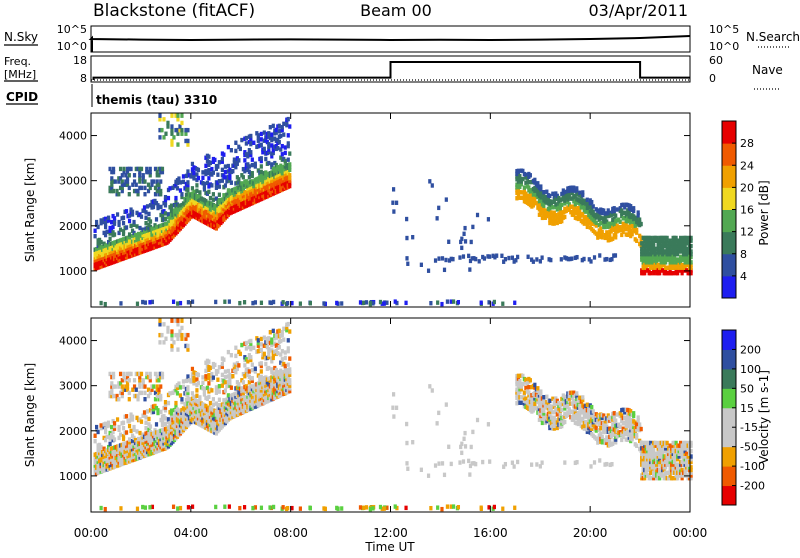  I want to click on nave-tick-bottom: 0, so click(712, 78).